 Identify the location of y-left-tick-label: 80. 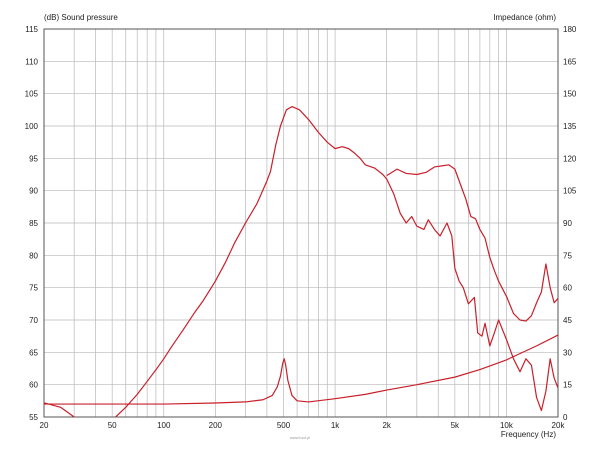
(33, 255).